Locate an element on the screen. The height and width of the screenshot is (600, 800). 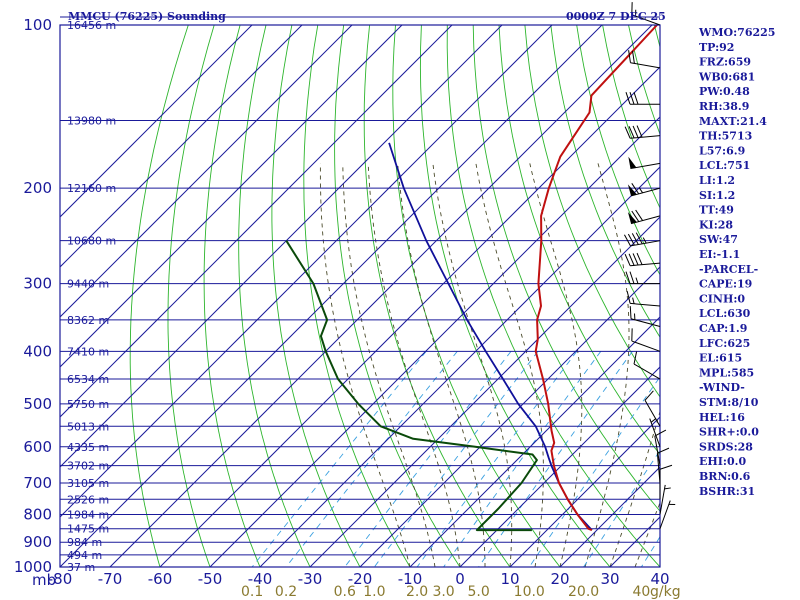
index-line: WB0:681 is located at coordinates (726, 76).